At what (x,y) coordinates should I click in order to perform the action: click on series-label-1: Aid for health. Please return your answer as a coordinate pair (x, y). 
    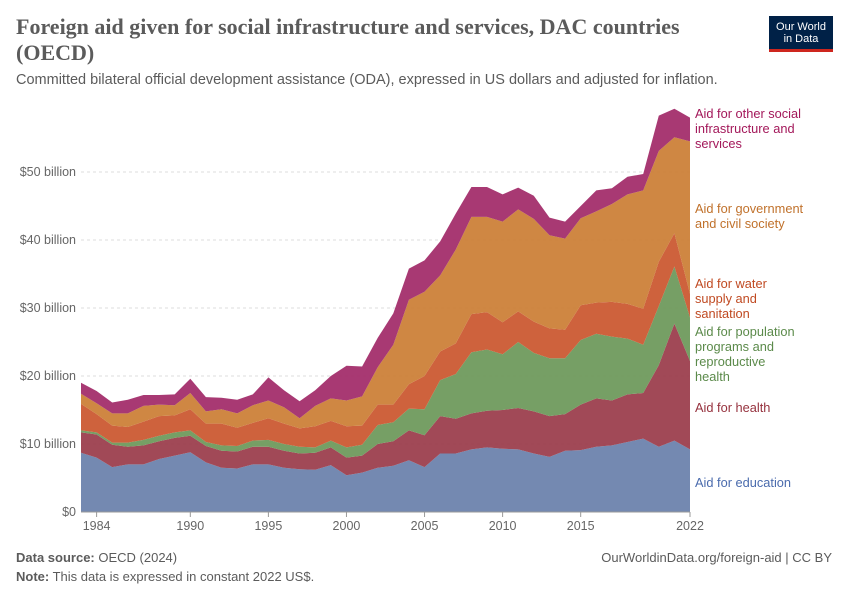
    Looking at the image, I should click on (732, 407).